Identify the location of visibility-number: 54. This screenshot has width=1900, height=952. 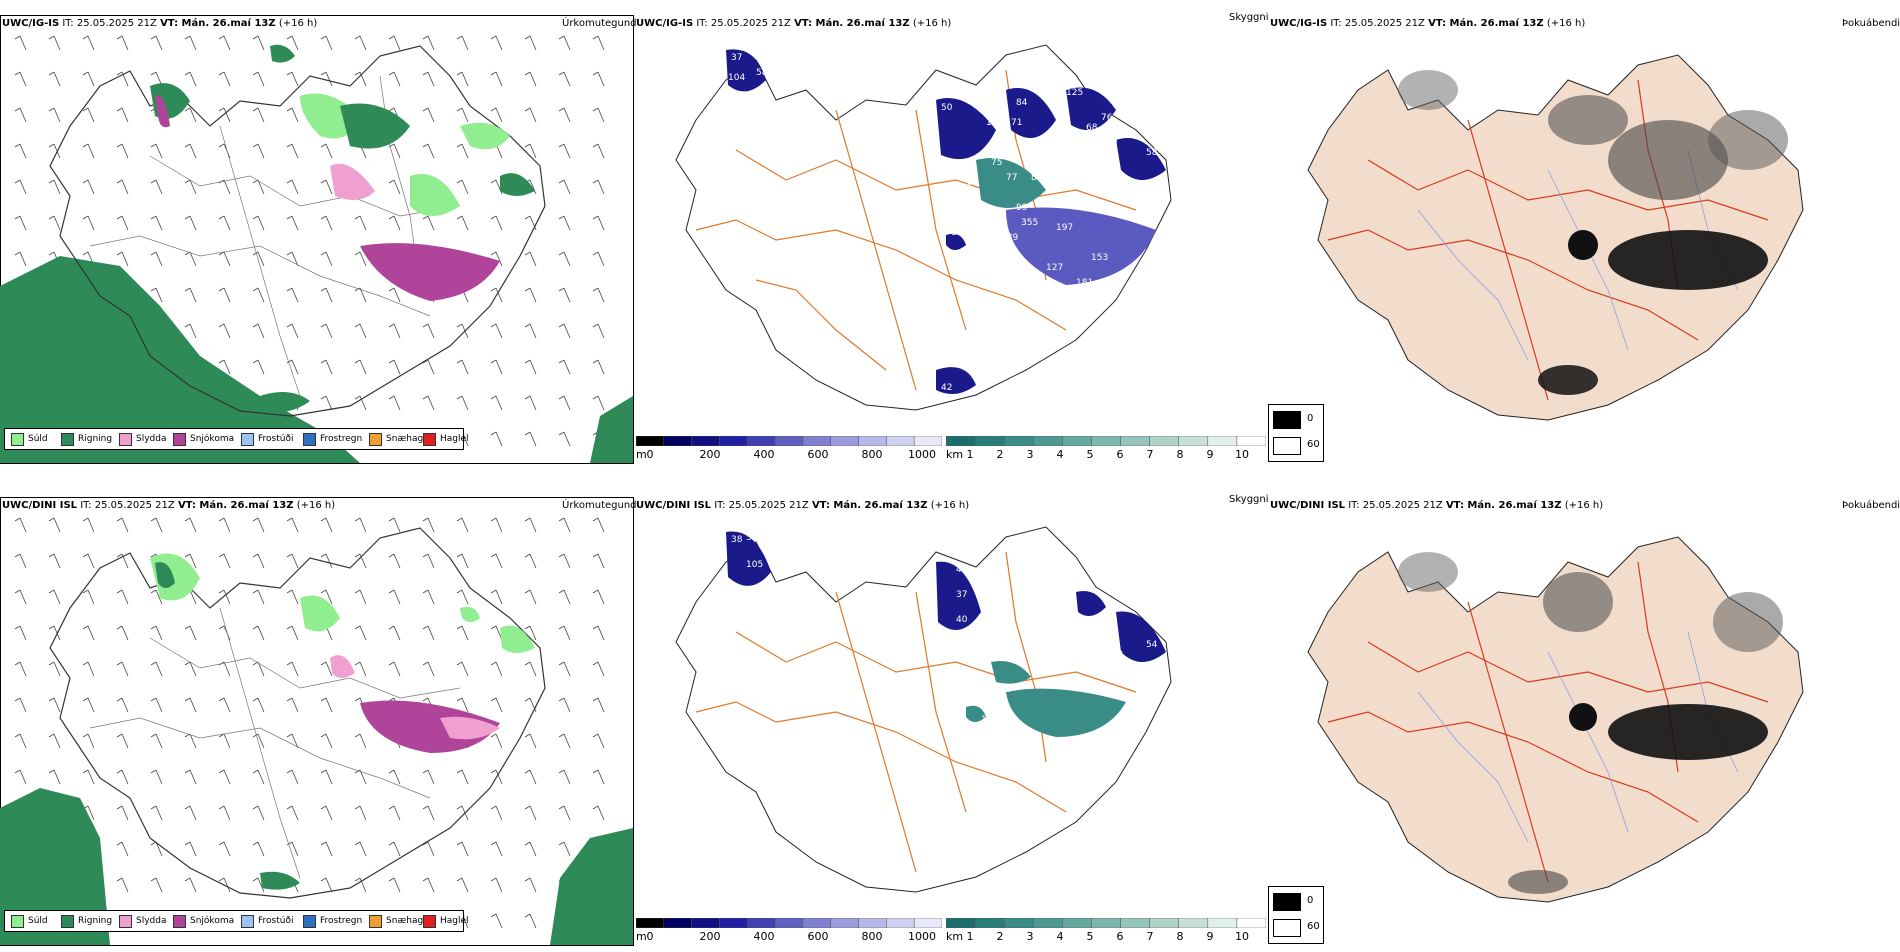
(1152, 645).